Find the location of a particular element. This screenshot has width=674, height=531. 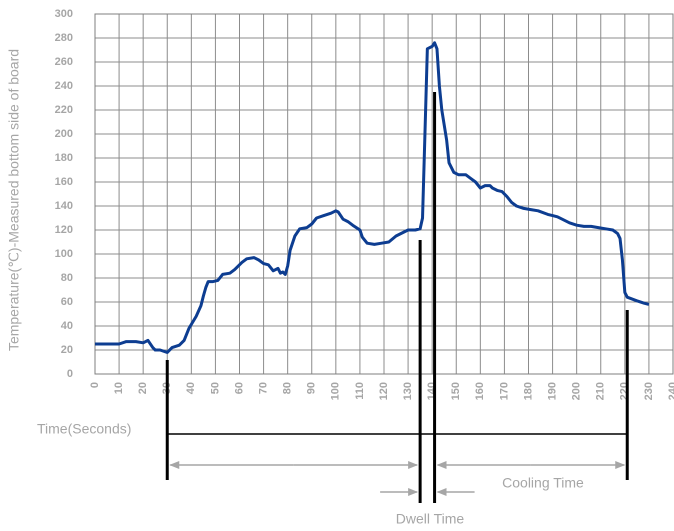

cooling-label: Cooling Time is located at coordinates (543, 483).